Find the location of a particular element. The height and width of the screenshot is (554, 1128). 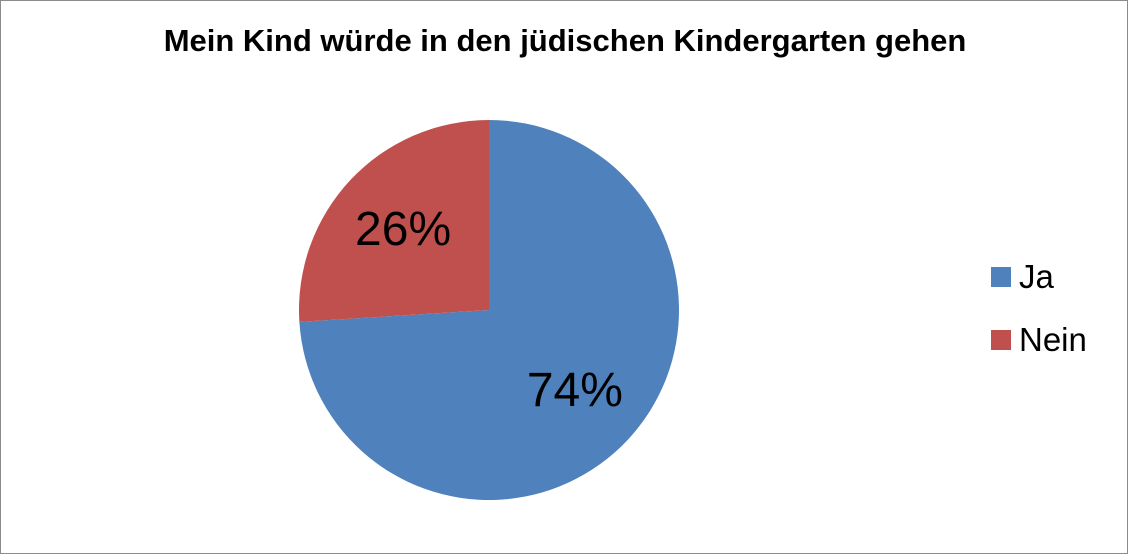

legend-swatch-ja is located at coordinates (1001, 277).